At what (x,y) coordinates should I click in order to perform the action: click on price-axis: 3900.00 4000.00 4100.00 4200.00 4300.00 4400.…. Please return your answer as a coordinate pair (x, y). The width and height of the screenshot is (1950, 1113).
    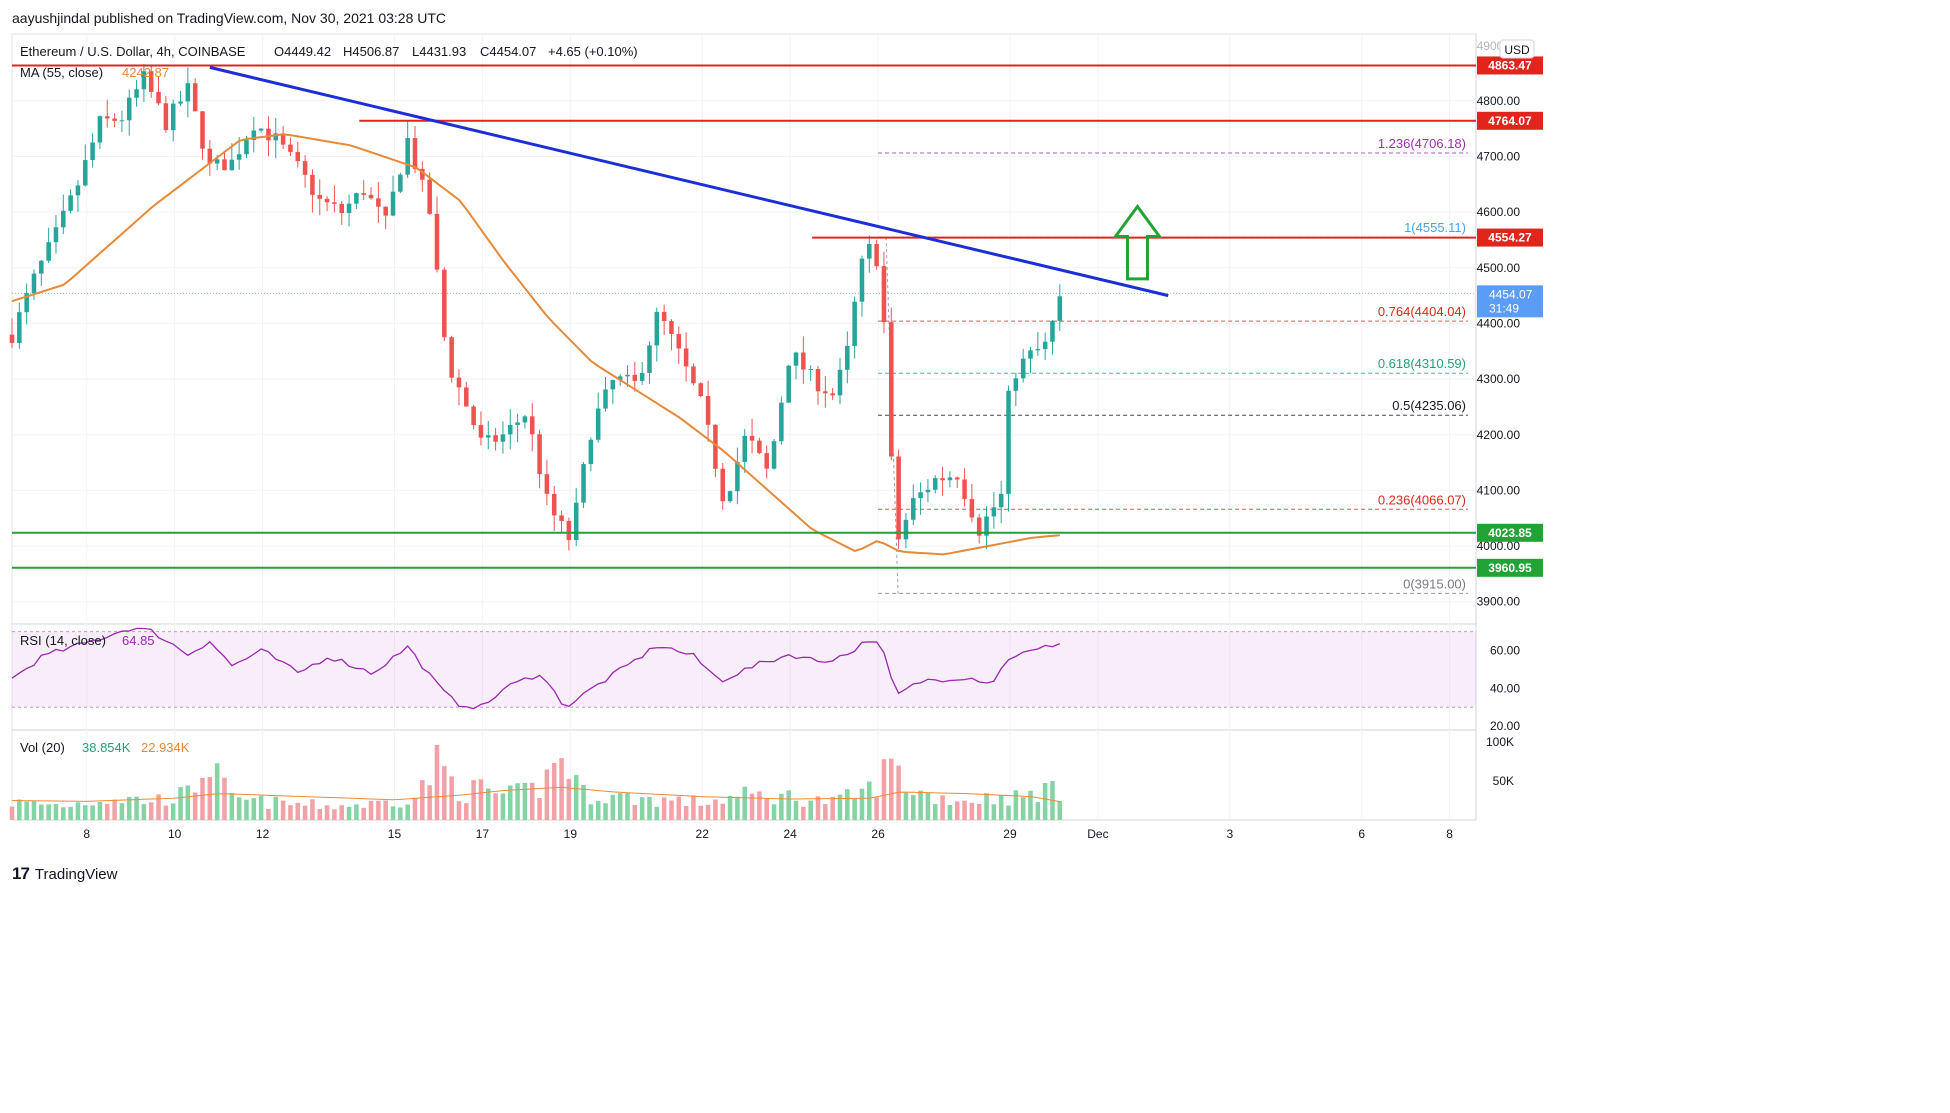
    Looking at the image, I should click on (1499, 324).